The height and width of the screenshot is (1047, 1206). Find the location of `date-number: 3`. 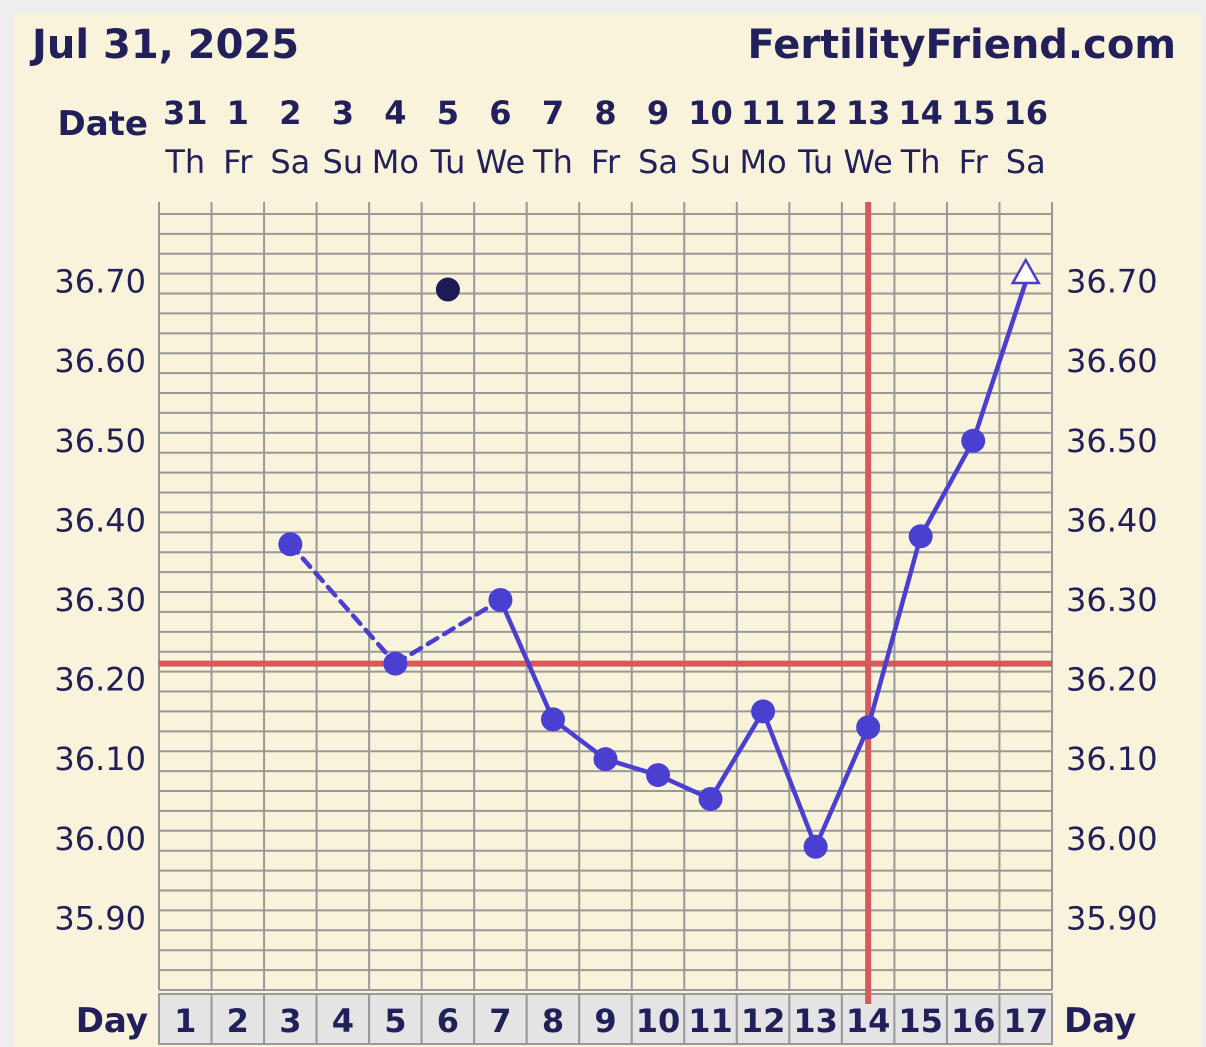

date-number: 3 is located at coordinates (343, 113).